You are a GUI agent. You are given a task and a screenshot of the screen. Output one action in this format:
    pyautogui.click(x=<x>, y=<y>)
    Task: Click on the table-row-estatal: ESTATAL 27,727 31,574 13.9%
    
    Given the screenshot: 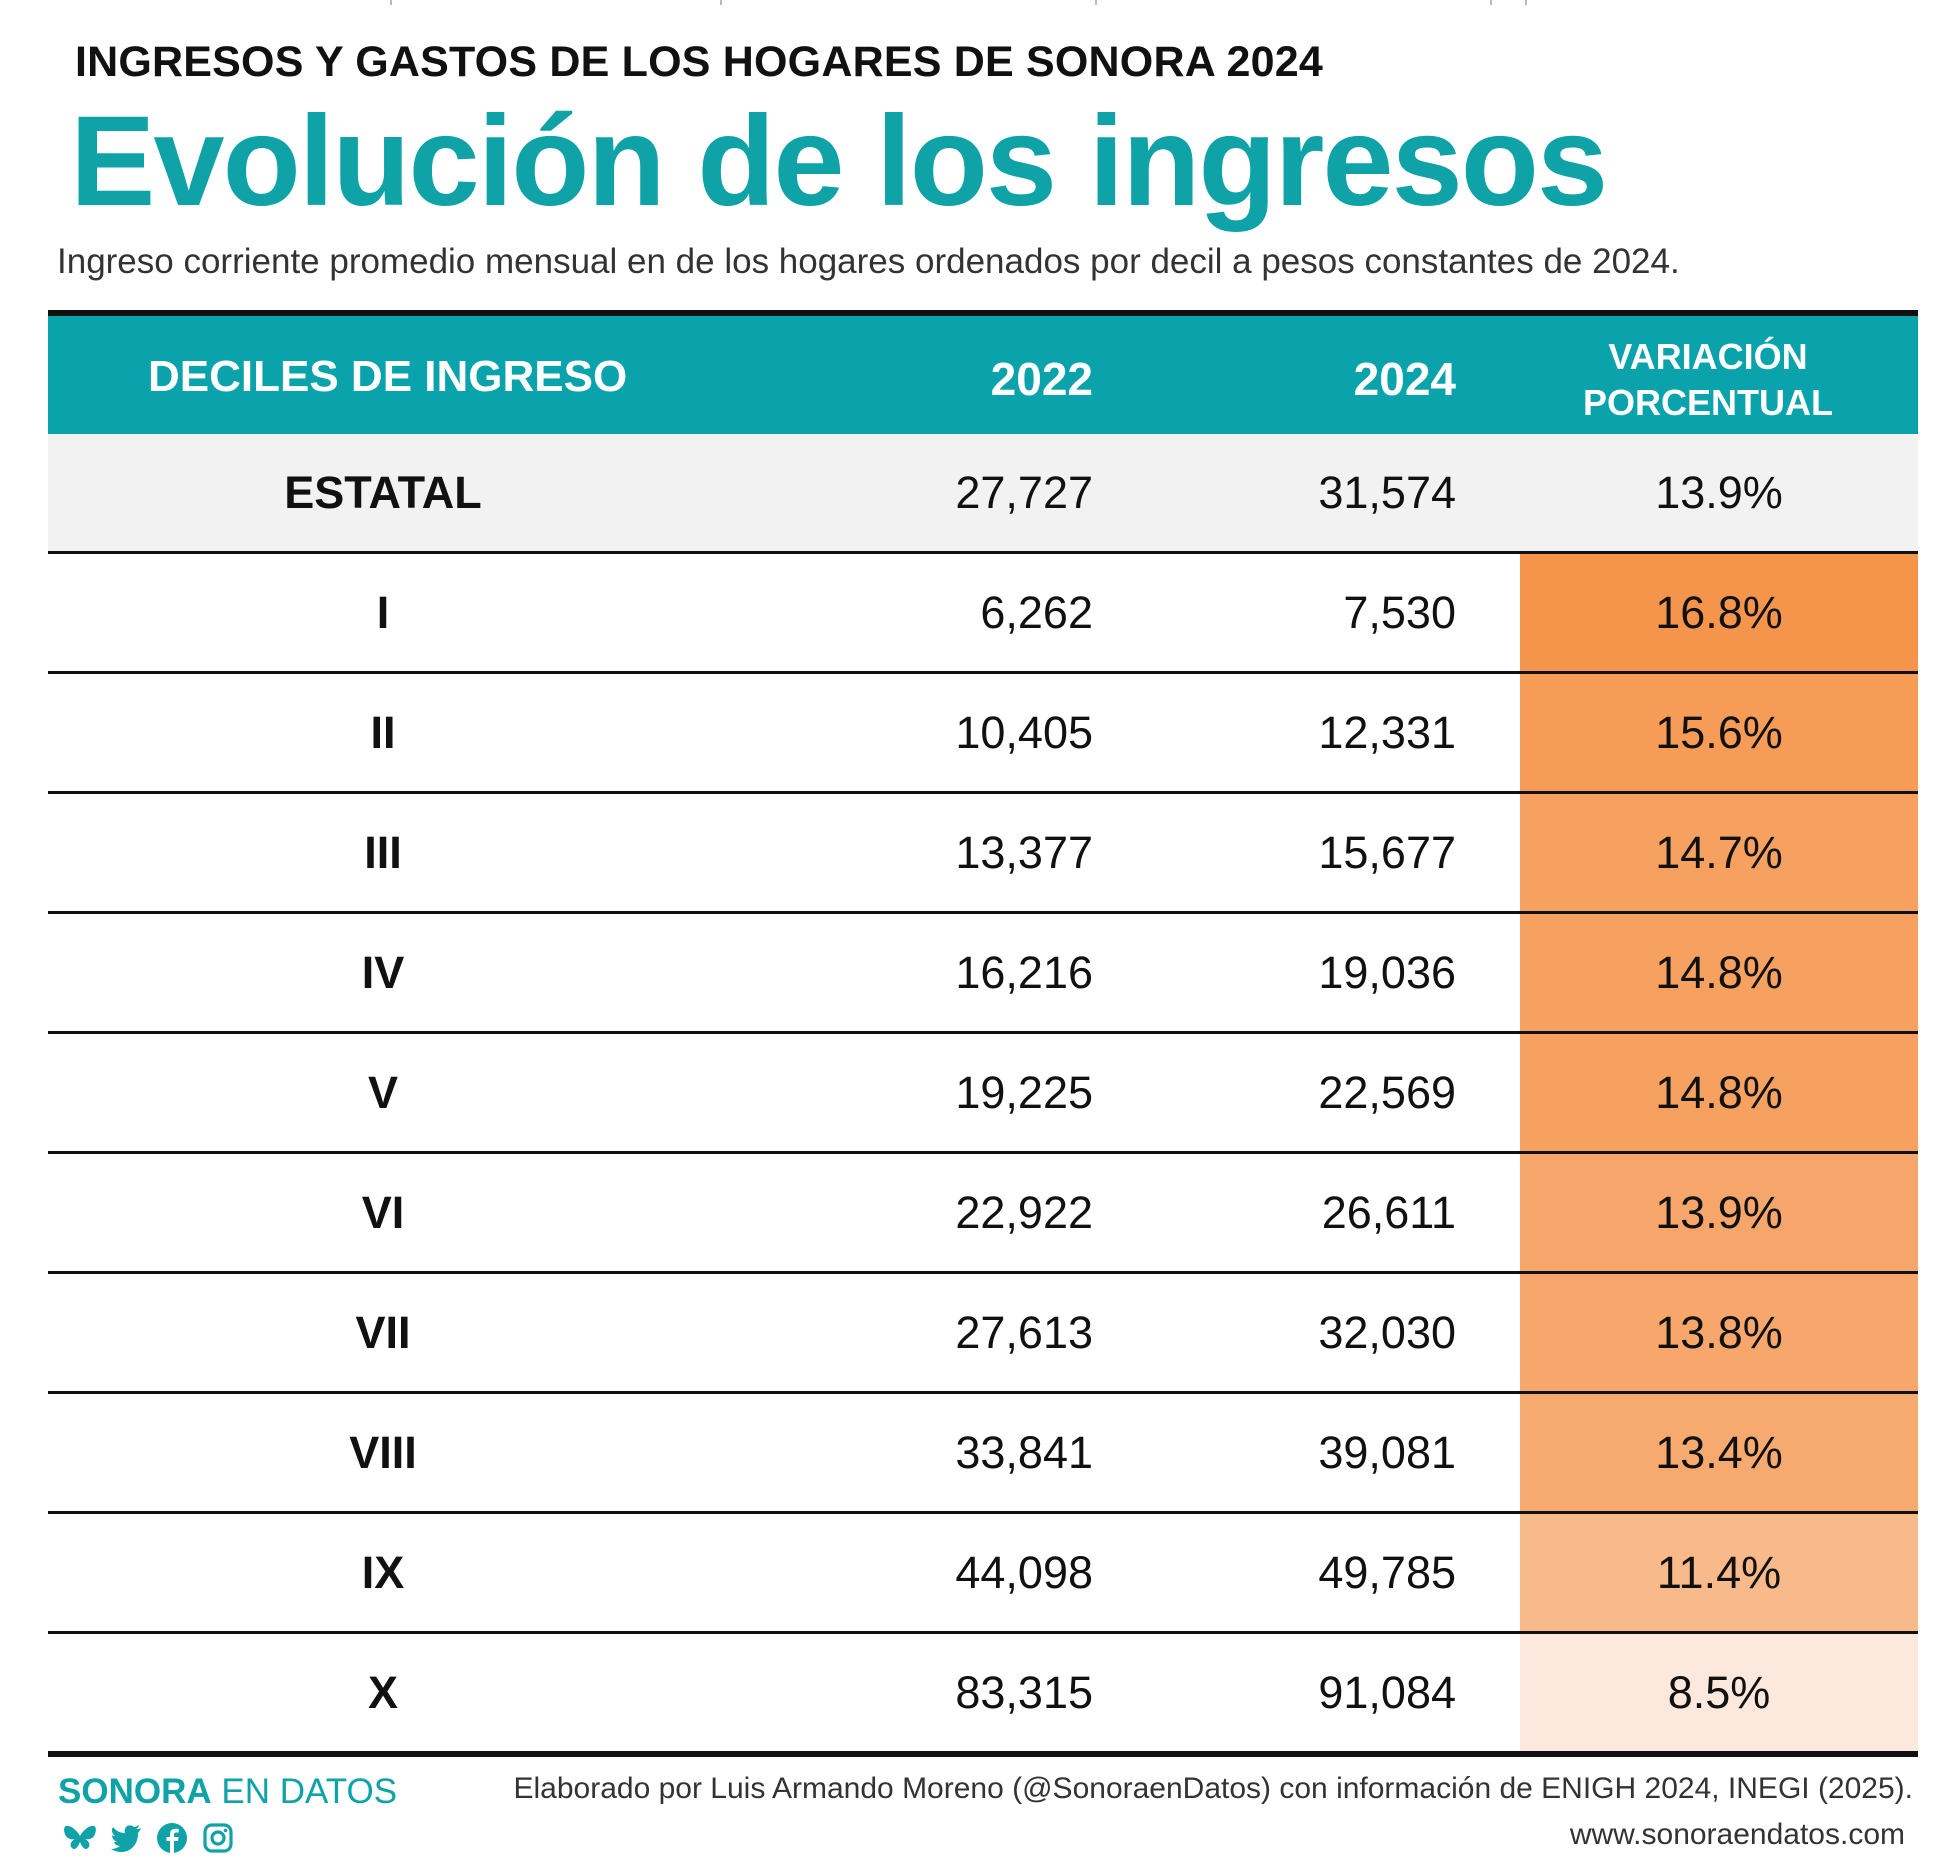 What is the action you would take?
    pyautogui.click(x=983, y=494)
    